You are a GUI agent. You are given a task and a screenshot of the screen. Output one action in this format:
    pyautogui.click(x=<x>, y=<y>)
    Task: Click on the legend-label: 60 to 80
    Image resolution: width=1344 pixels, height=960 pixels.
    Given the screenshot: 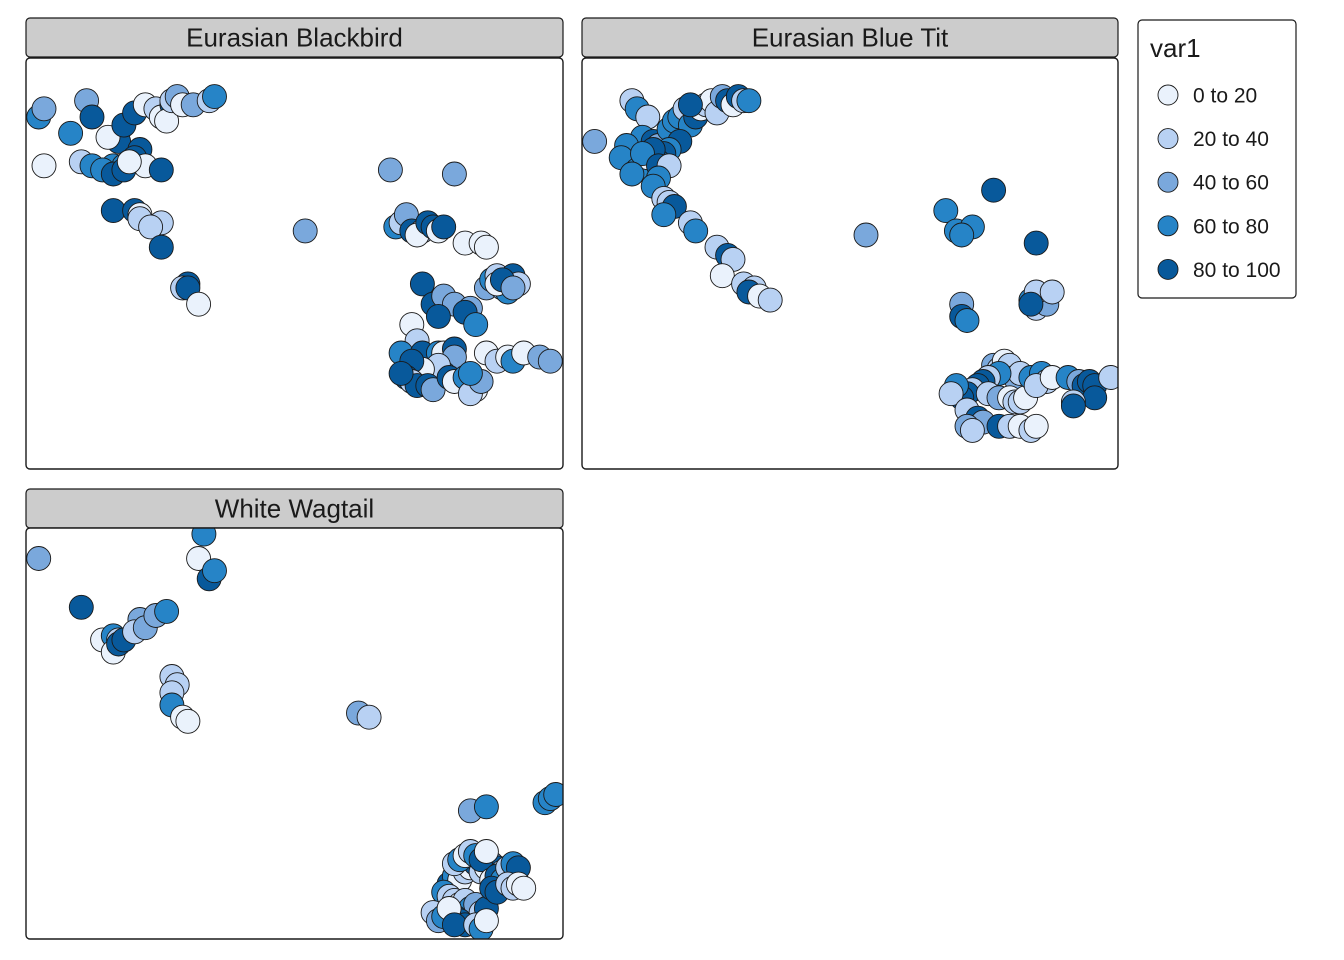 What is the action you would take?
    pyautogui.click(x=1231, y=226)
    